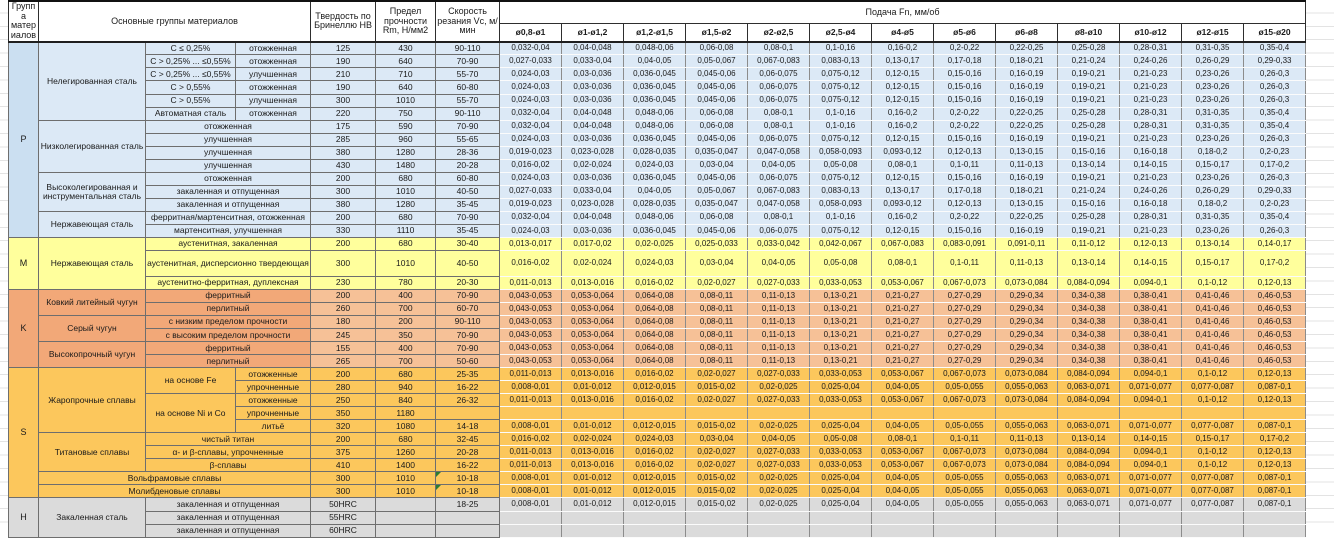 The width and height of the screenshot is (1334, 538). Describe the element at coordinates (717, 465) in the screenshot. I see `feed-cell: 0,02-0,027` at that location.